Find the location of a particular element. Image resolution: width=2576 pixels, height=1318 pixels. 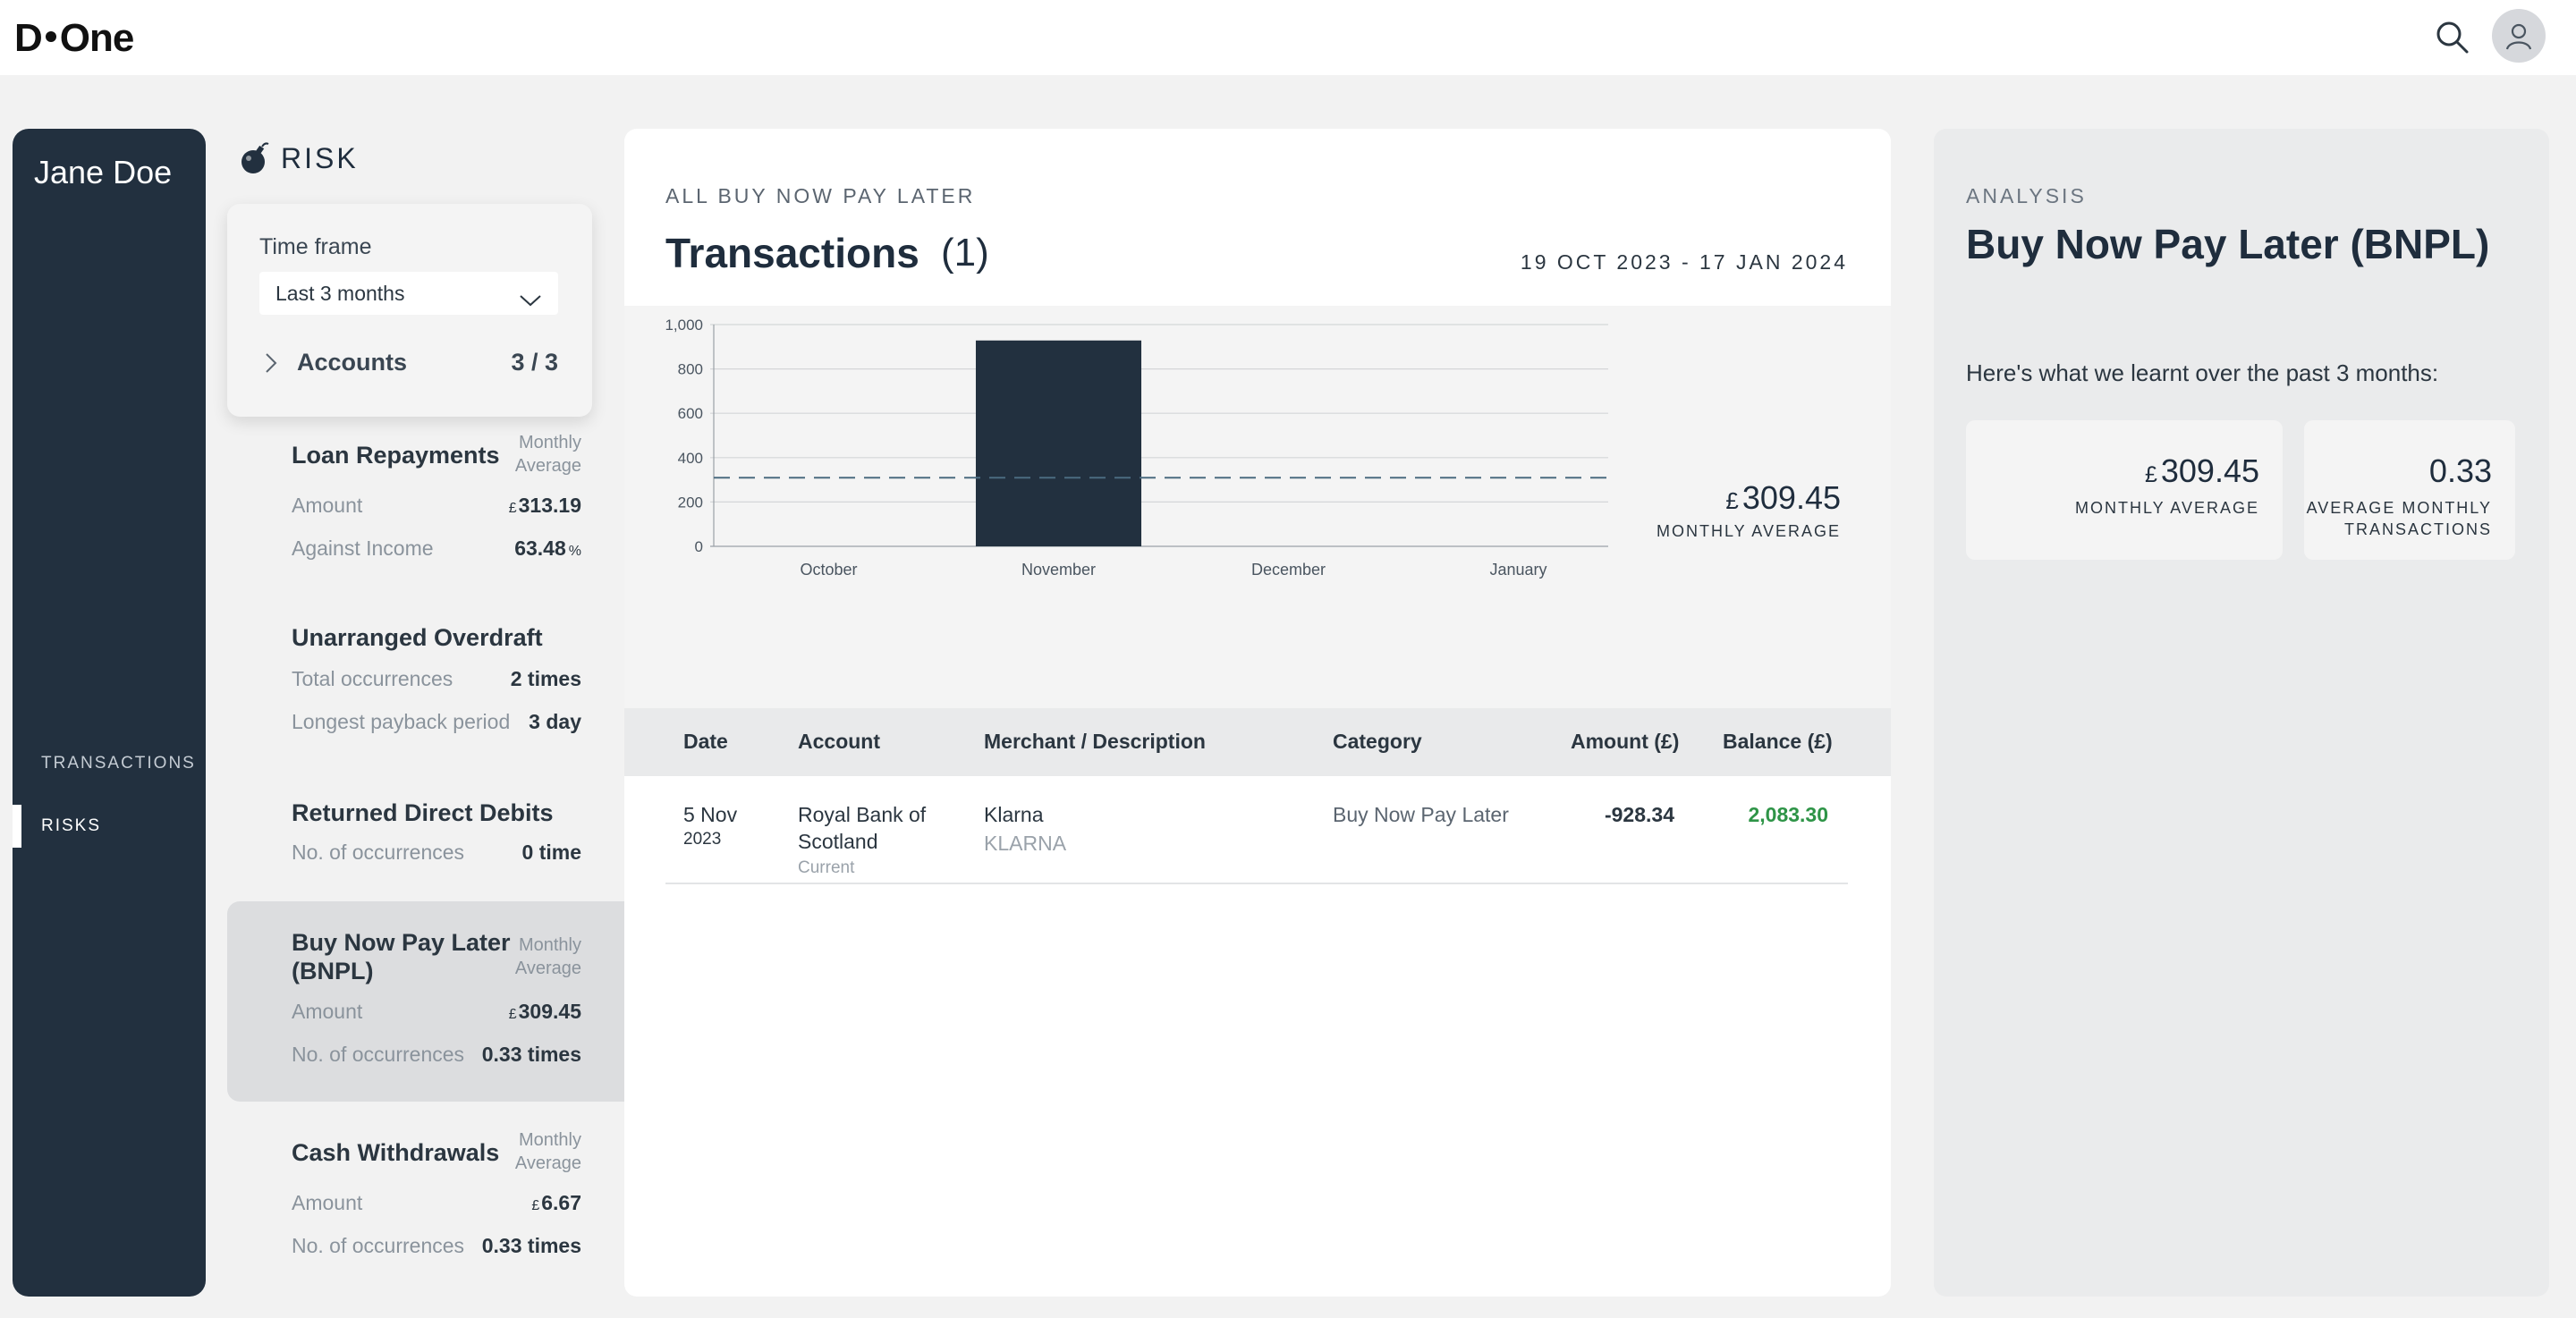

timeframe-label: Time frame is located at coordinates (315, 247).